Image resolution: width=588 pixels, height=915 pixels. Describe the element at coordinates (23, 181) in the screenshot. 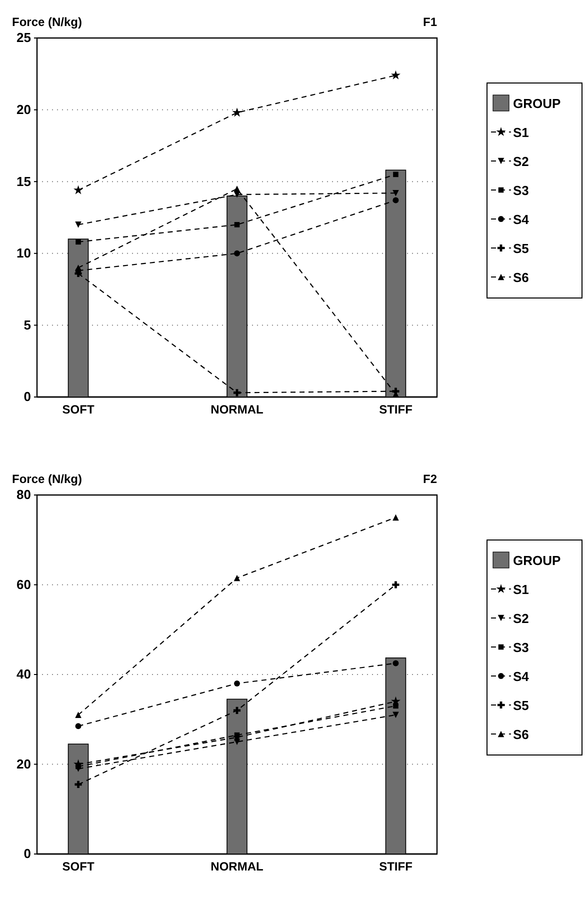

I see `y-tick-label: 15` at that location.